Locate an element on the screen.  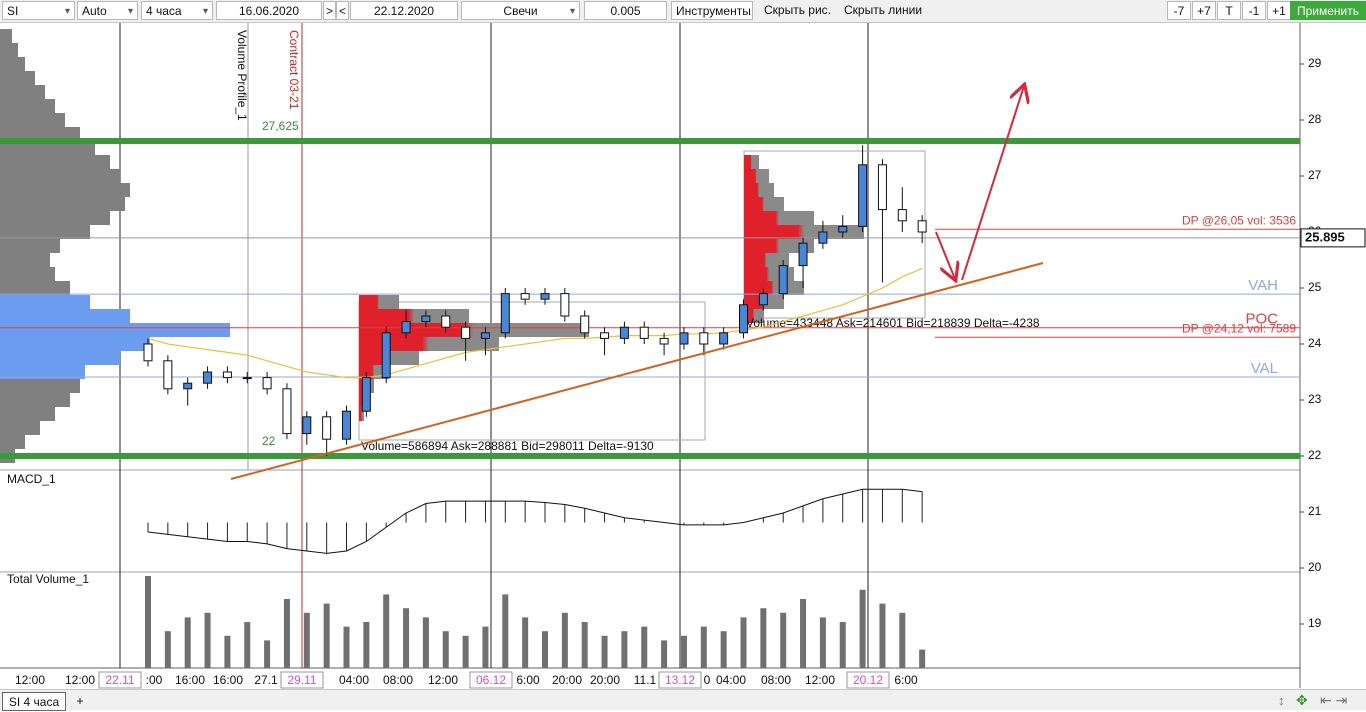
pane-title: Total Volume_1 is located at coordinates (48, 579).